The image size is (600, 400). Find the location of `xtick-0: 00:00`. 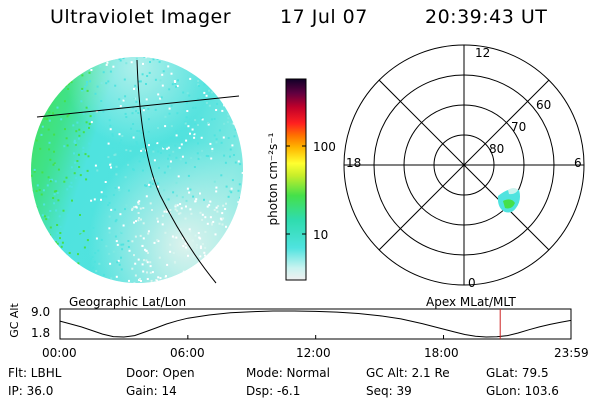

xtick-0: 00:00 is located at coordinates (59, 353).